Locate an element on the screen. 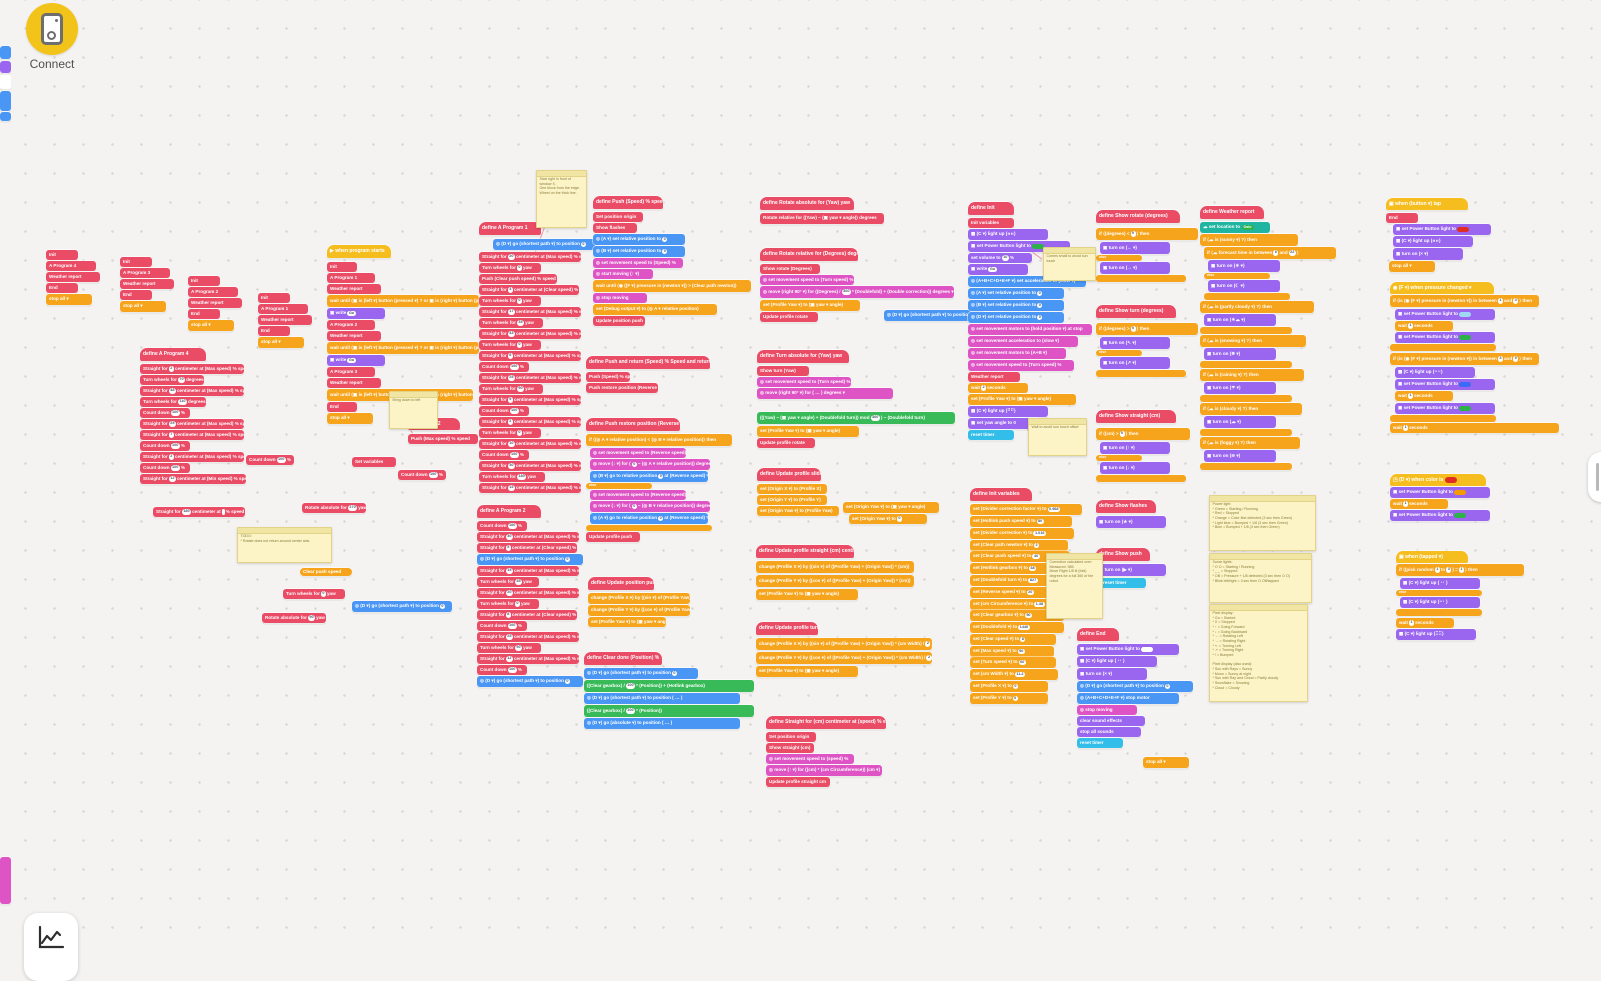 Image resolution: width=1601 pixels, height=981 pixels. def-weather-report-block: if ⟨☁ is (sunny ▾) ?⟩ then is located at coordinates (1249, 240).